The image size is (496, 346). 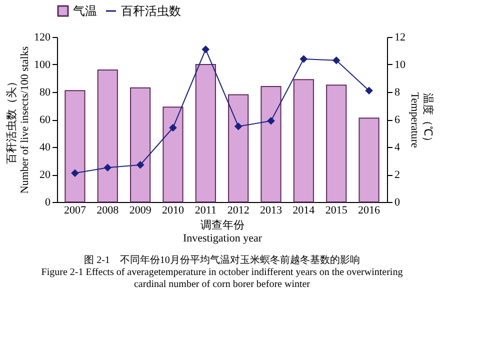 What do you see at coordinates (400, 65) in the screenshot?
I see `y2-tick-label: 10` at bounding box center [400, 65].